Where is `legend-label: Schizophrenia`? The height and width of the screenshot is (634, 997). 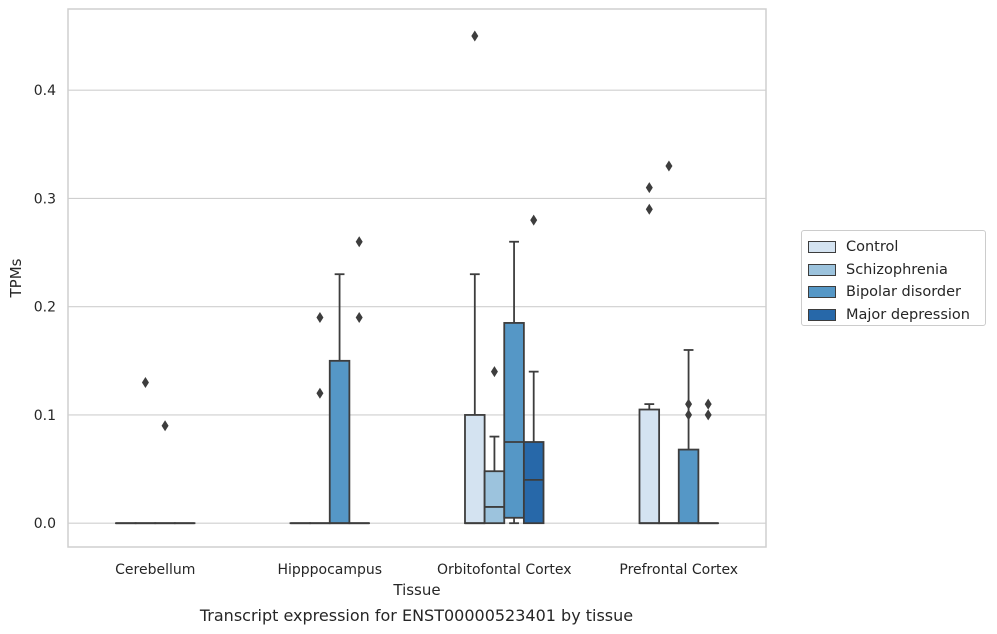
legend-label: Schizophrenia is located at coordinates (897, 269).